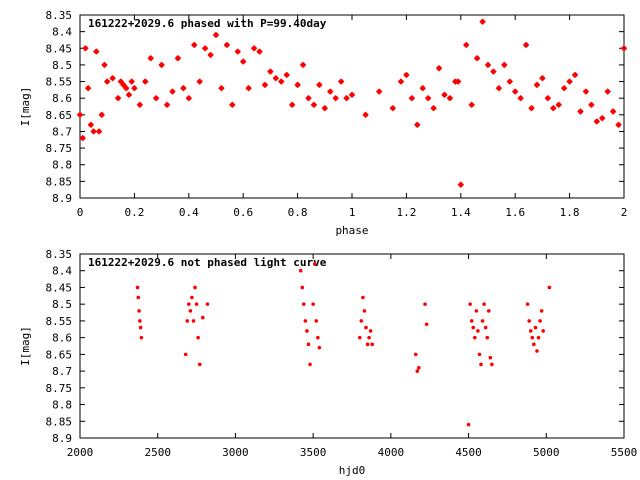 This screenshot has width=640, height=480. Describe the element at coordinates (59, 421) in the screenshot. I see `y-tick-label: 8.85` at that location.